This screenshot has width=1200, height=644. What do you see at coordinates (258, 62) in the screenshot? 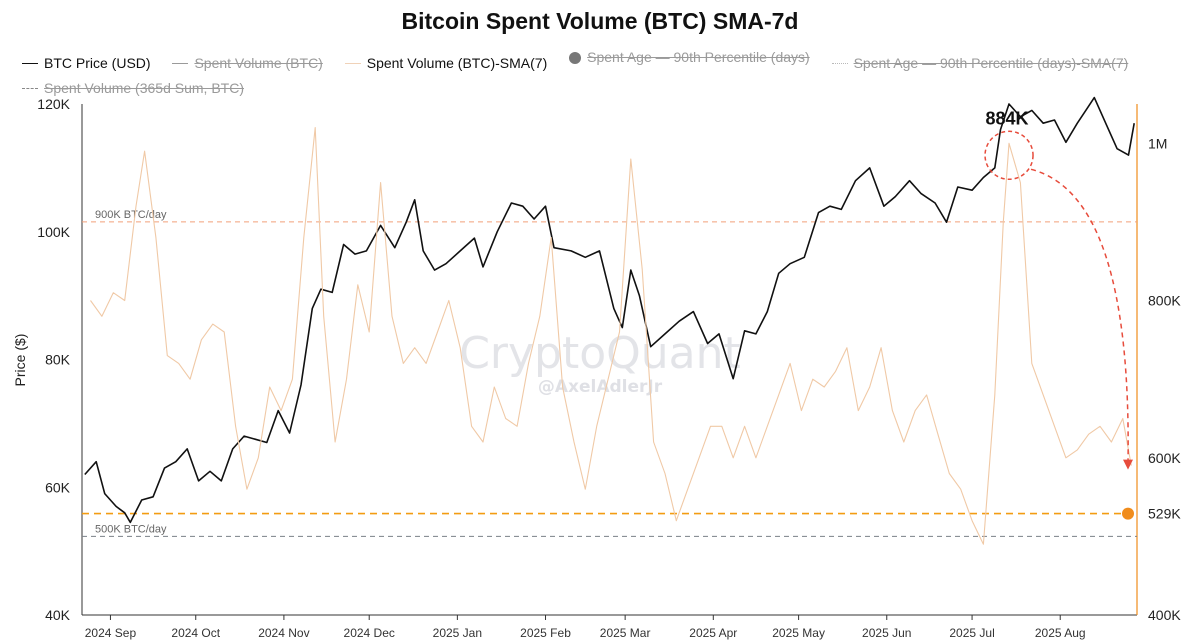
I see `legend-label: Spent Volume (BTC)` at bounding box center [258, 62].